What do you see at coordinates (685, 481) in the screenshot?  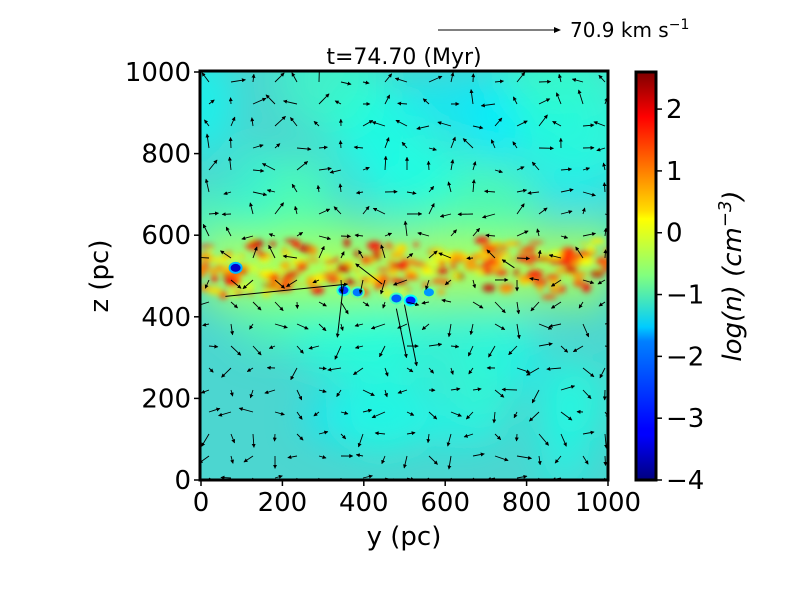 I see `colorbar-tick-label: −4` at bounding box center [685, 481].